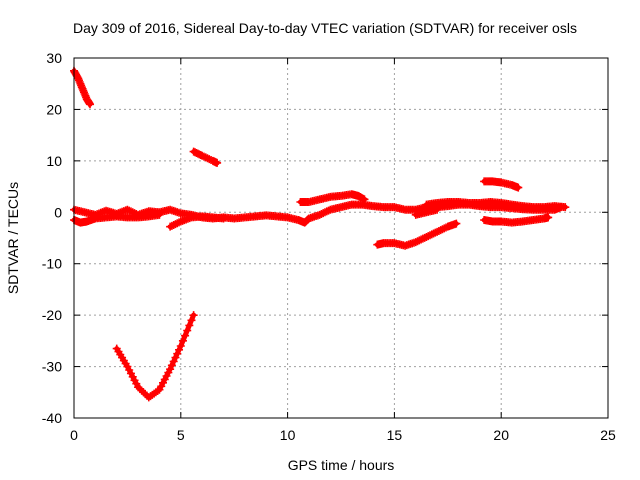 The width and height of the screenshot is (640, 480). Describe the element at coordinates (54, 161) in the screenshot. I see `y-tick-label: 10` at that location.